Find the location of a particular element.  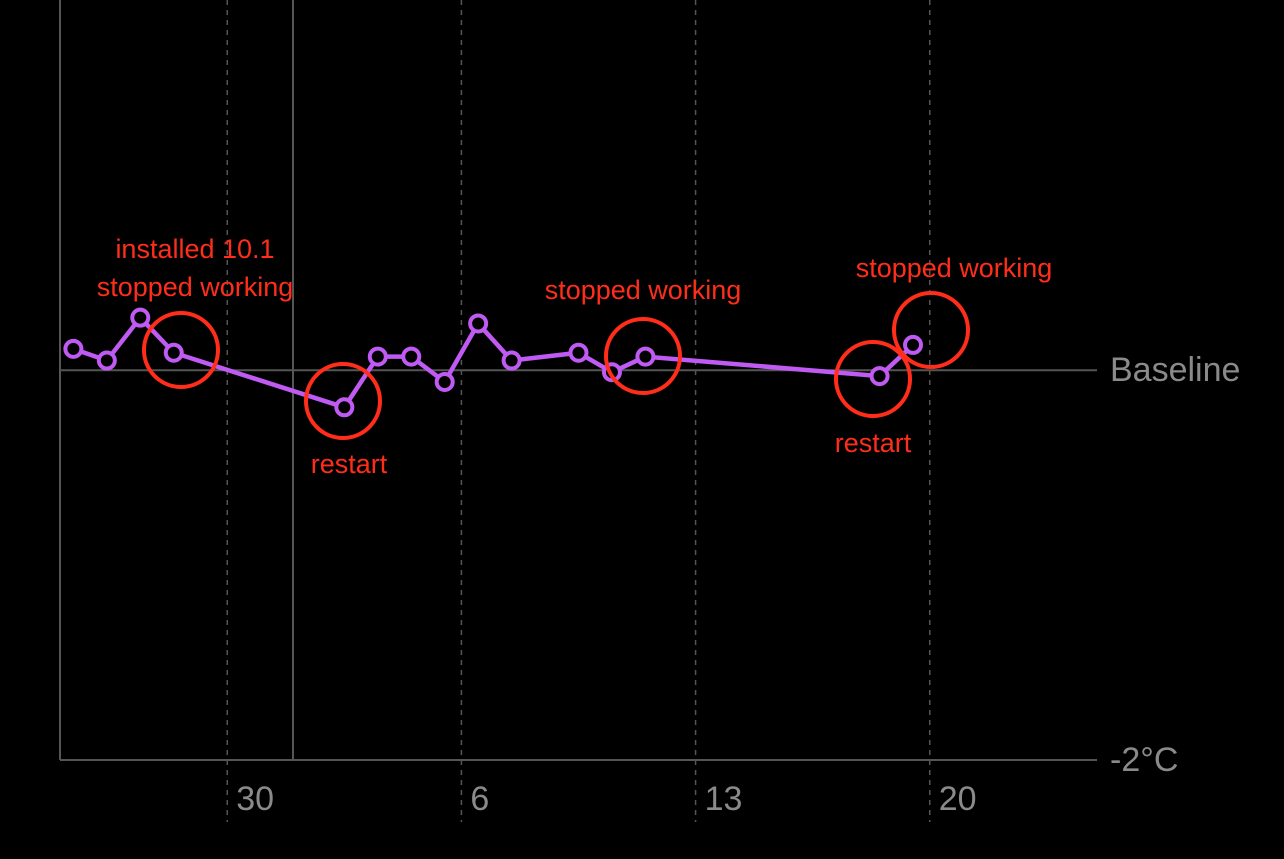

y-tick-label: Baseline is located at coordinates (1175, 370).